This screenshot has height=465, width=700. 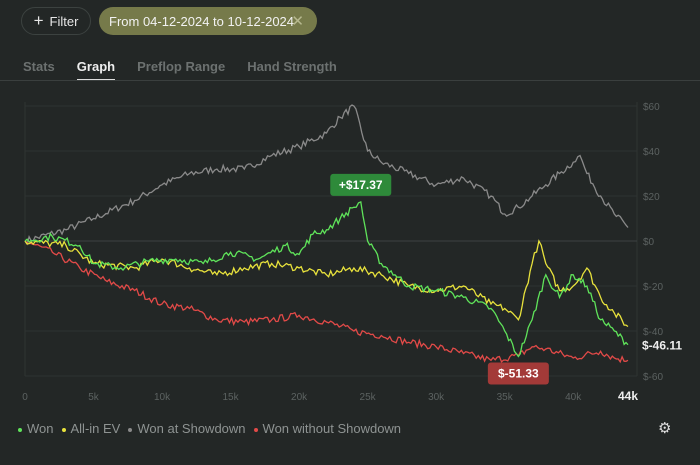 What do you see at coordinates (651, 197) in the screenshot?
I see `y-tick-label: $20` at bounding box center [651, 197].